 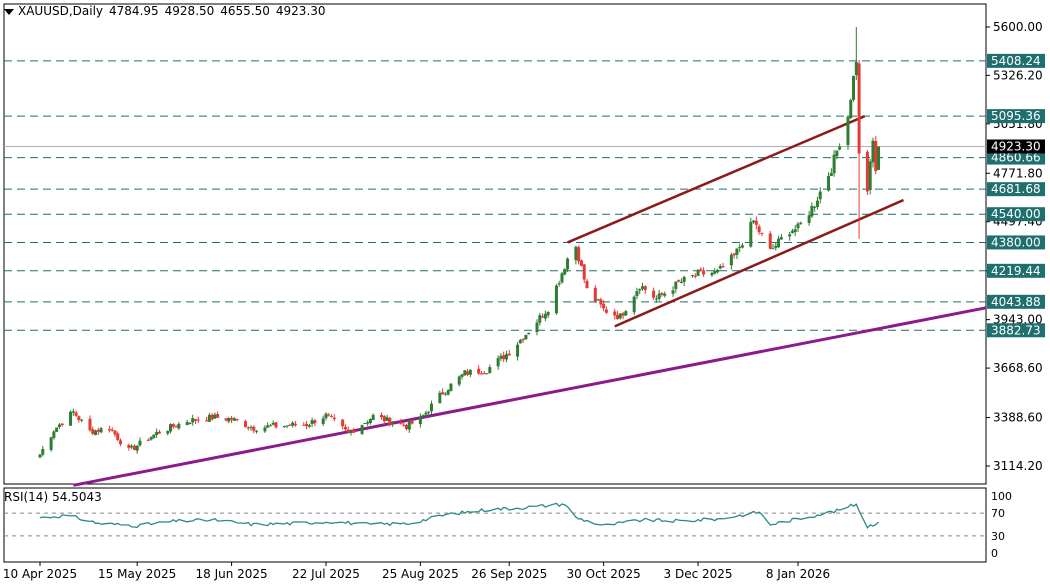 I want to click on level-tag-1: 5095.36, so click(x=1016, y=116).